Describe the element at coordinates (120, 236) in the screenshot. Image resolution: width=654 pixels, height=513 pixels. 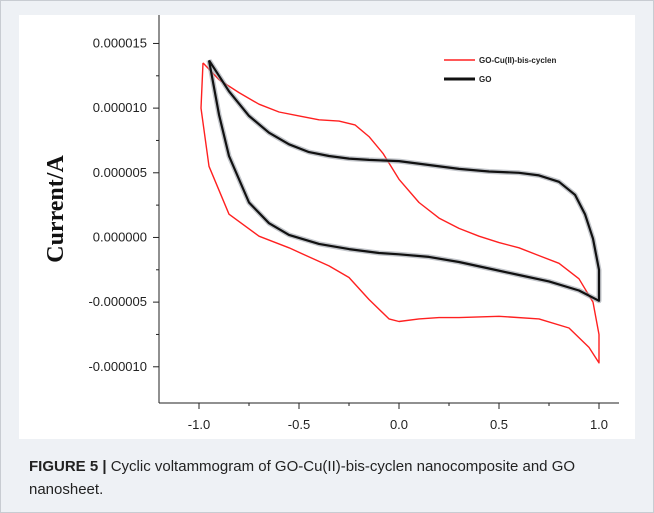
I see `y-tick-label: 0.000000` at that location.